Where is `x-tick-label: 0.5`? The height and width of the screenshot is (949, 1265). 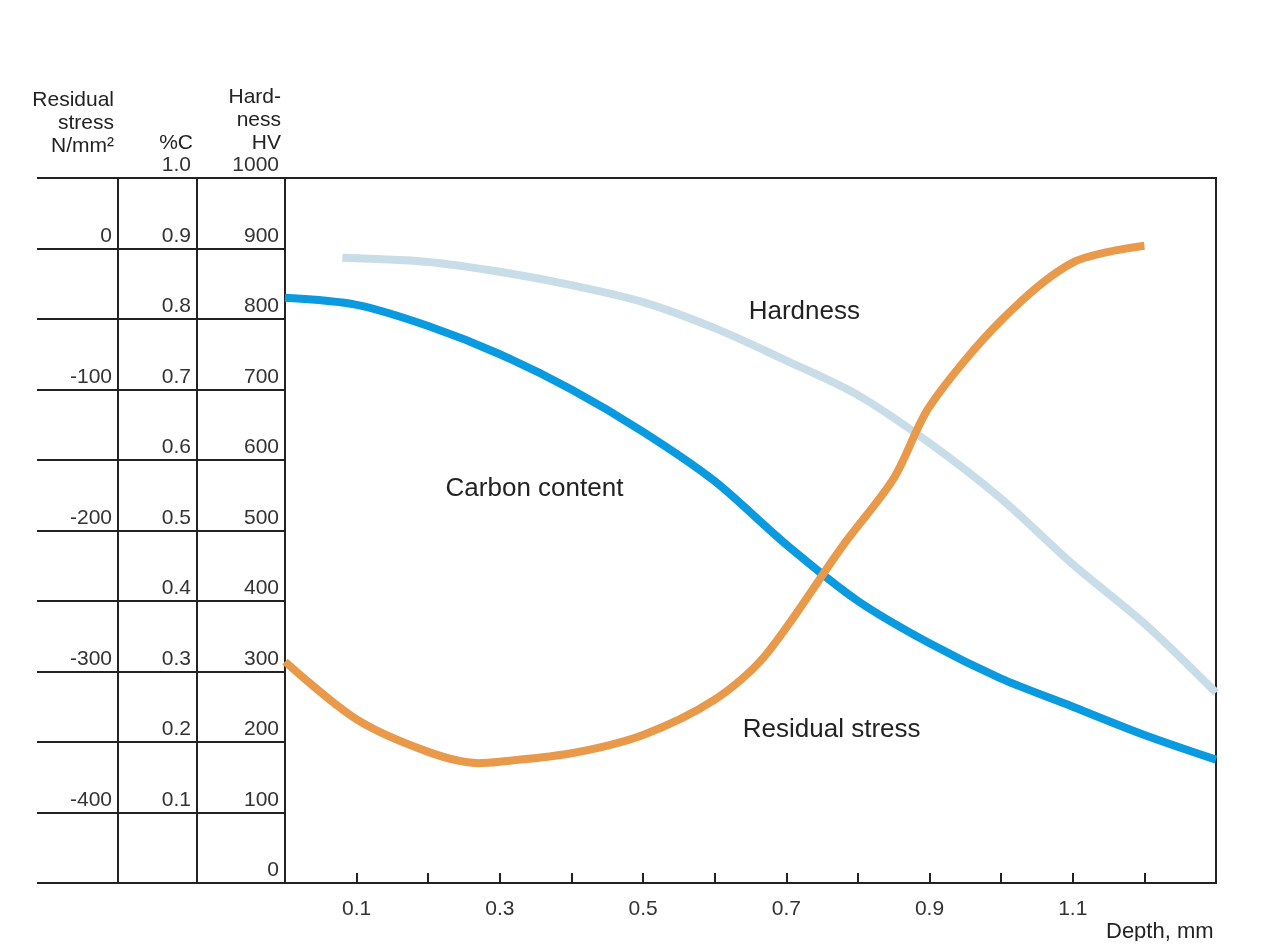 x-tick-label: 0.5 is located at coordinates (643, 907).